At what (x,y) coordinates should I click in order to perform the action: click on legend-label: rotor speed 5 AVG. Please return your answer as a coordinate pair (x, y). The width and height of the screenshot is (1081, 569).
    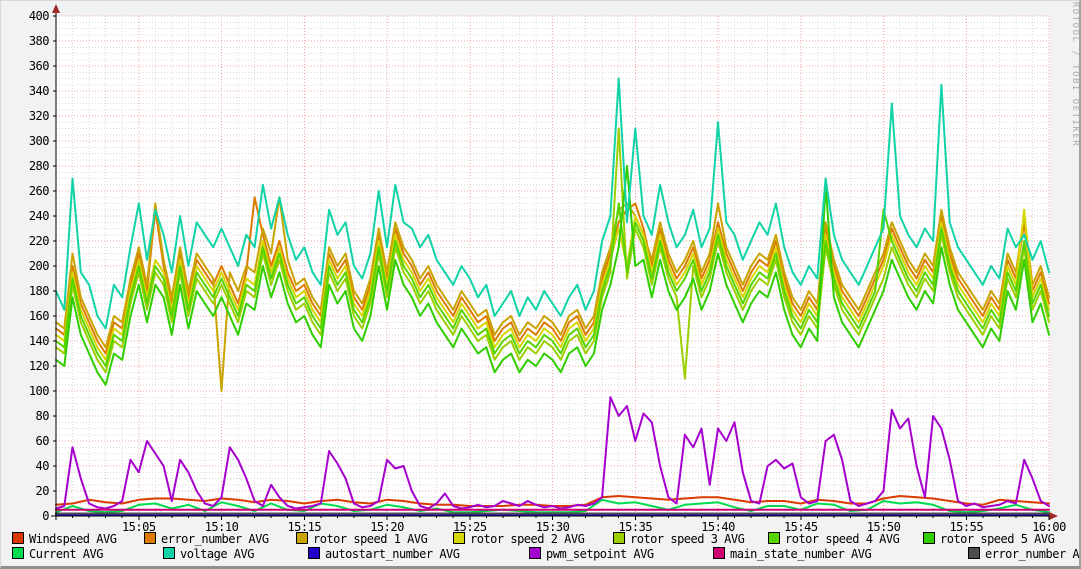
    Looking at the image, I should click on (997, 539).